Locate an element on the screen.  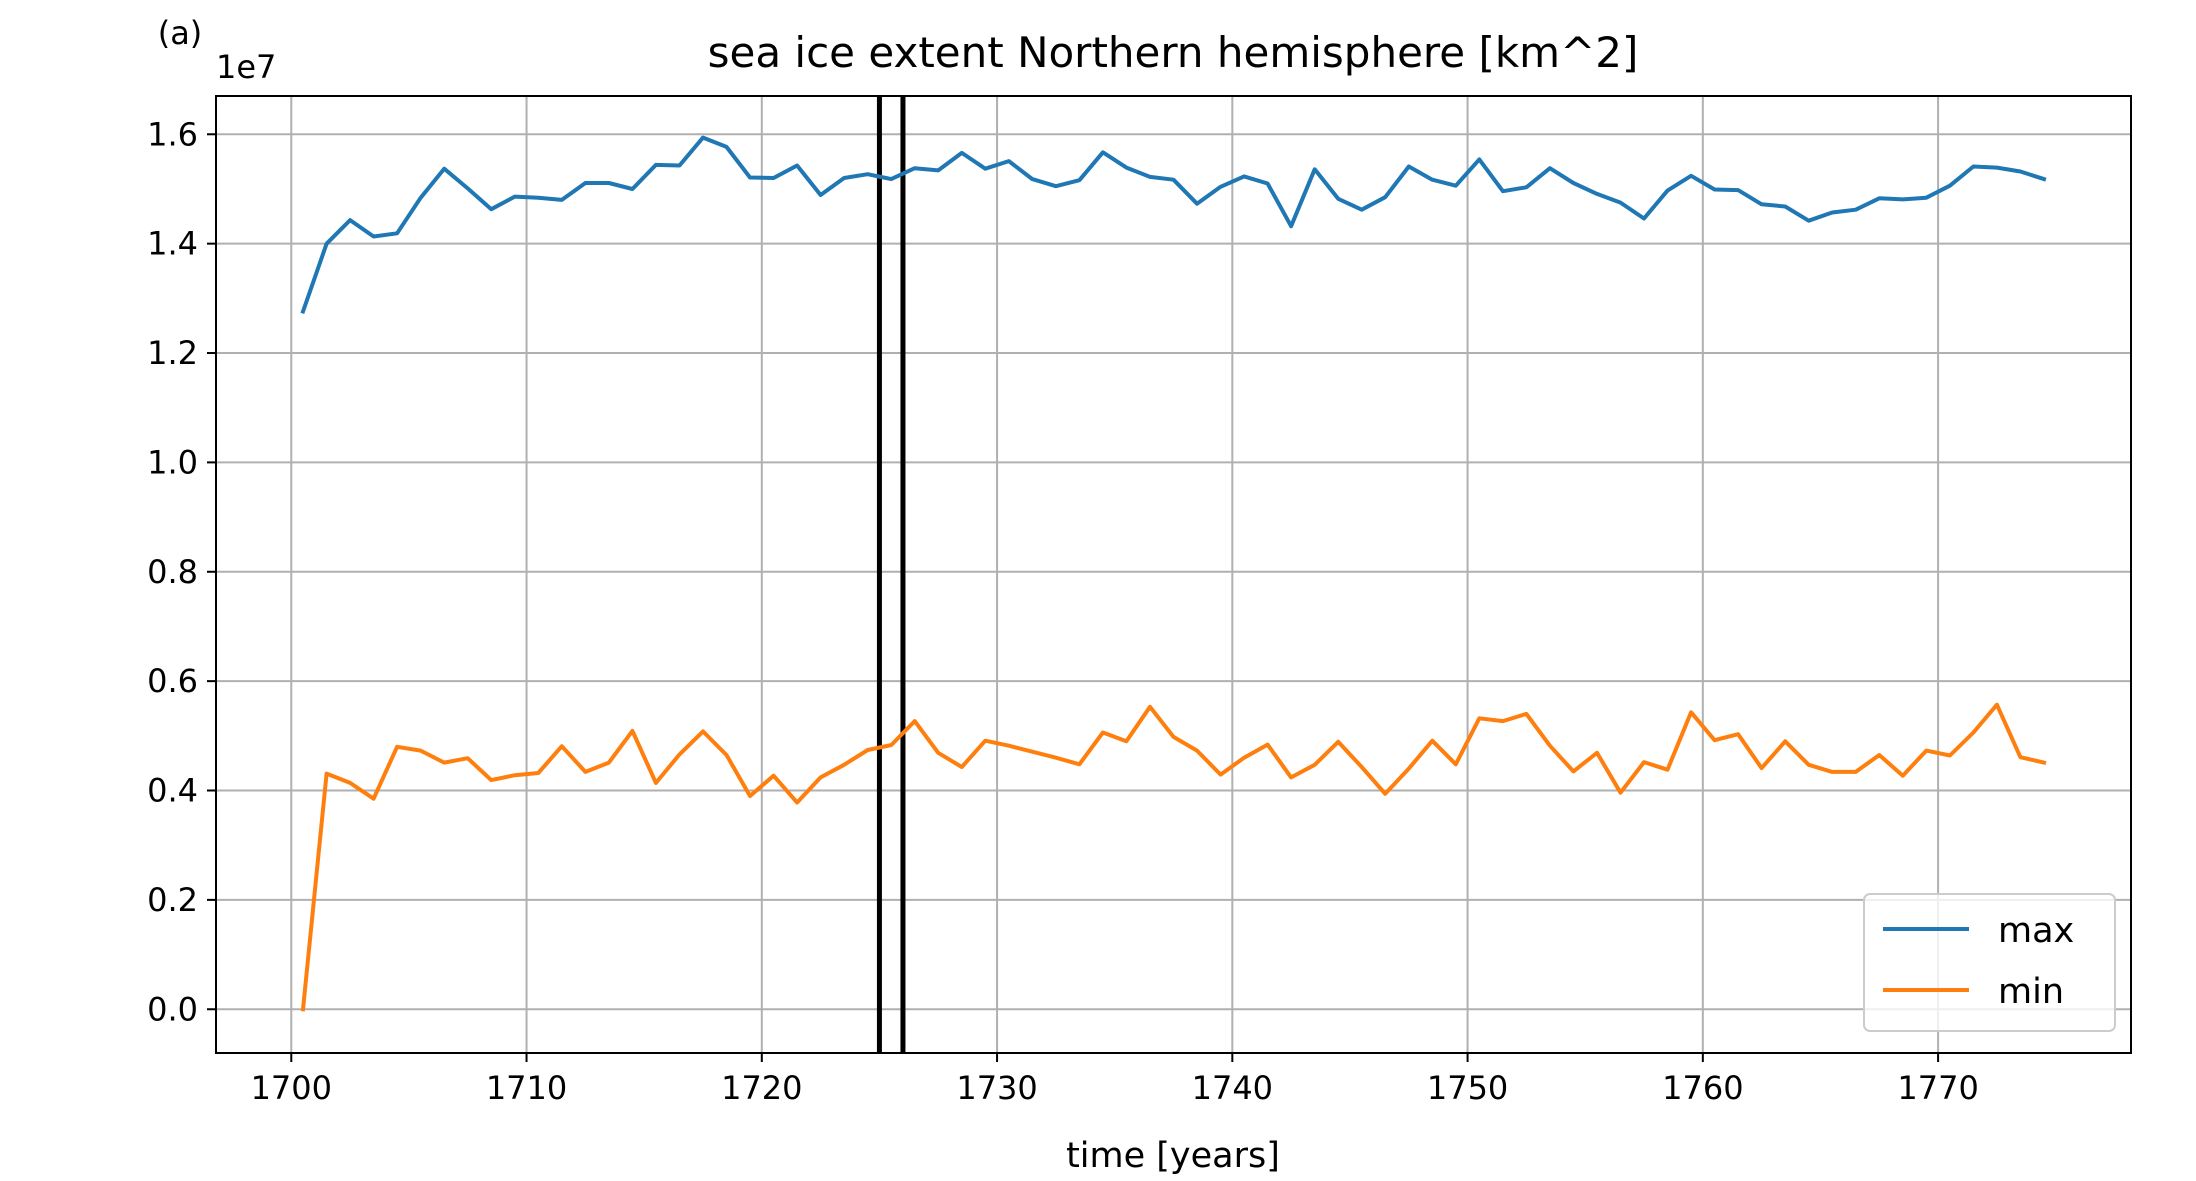
x-tick-label: 1710 is located at coordinates (526, 1088).